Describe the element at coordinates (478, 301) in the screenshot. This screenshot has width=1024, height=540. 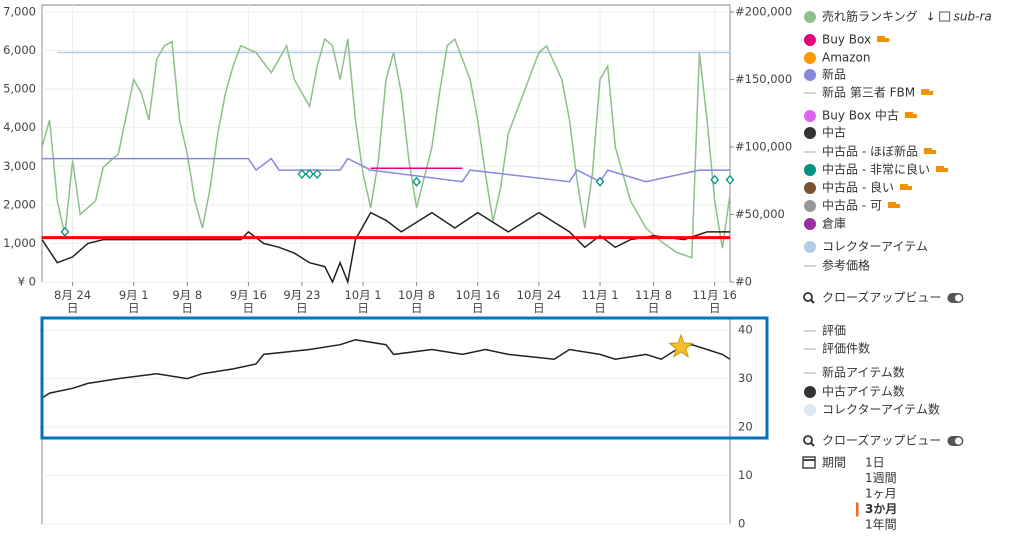
I see `x-tick-label: 10月 16 日` at that location.